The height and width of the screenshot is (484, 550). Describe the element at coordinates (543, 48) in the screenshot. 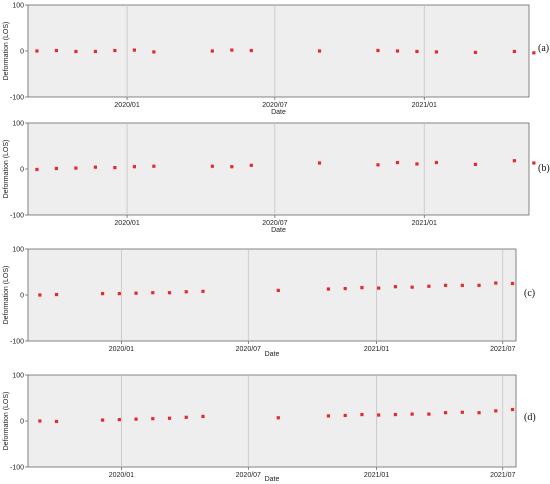

I see `panel-label: (a)` at that location.